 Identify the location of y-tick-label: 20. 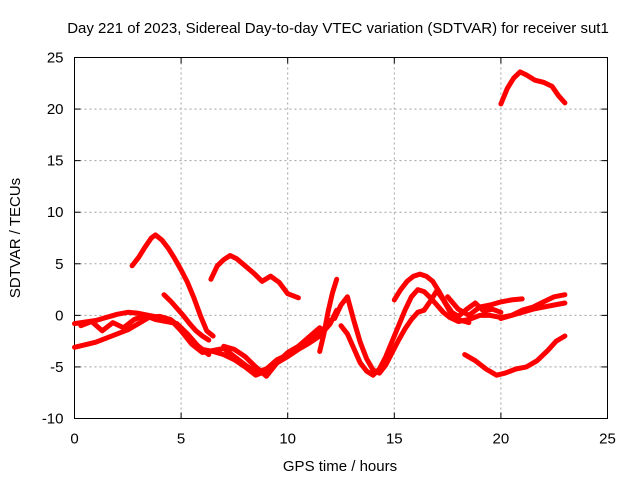
(55, 109).